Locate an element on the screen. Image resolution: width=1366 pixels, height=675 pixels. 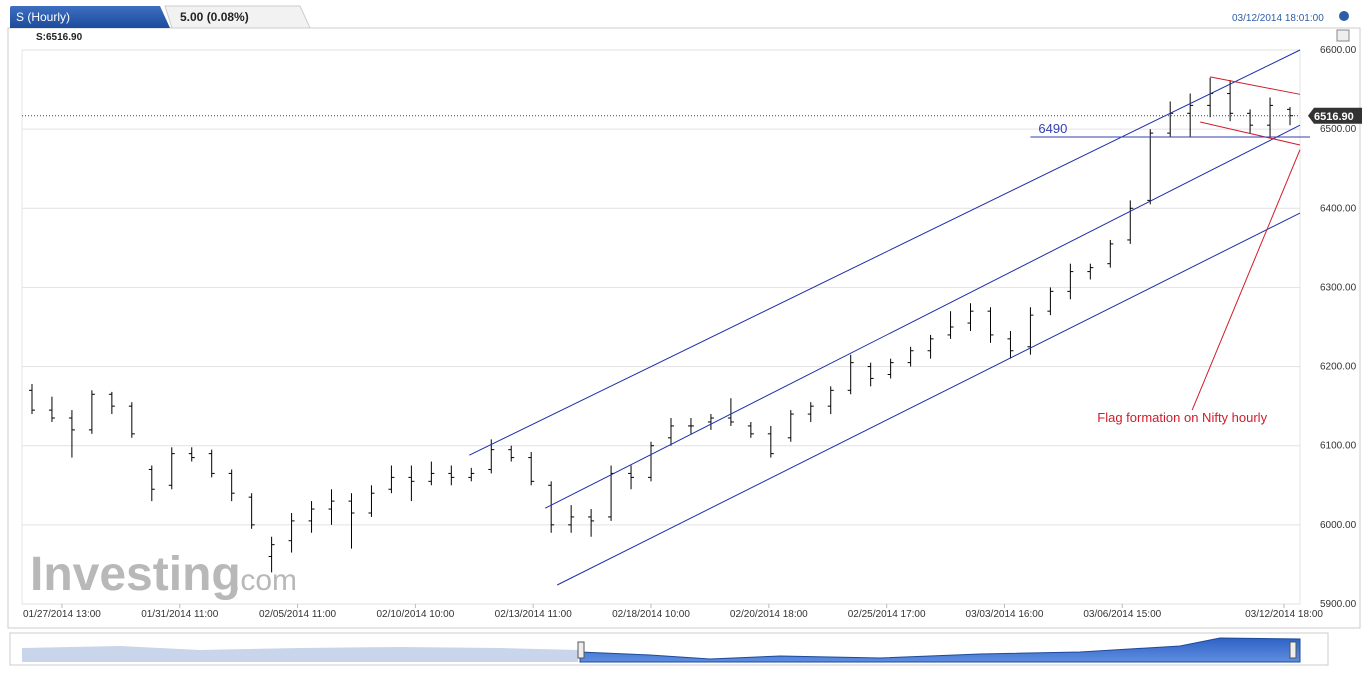
annotation: Flag formation on Nifty hourly is located at coordinates (1182, 417).